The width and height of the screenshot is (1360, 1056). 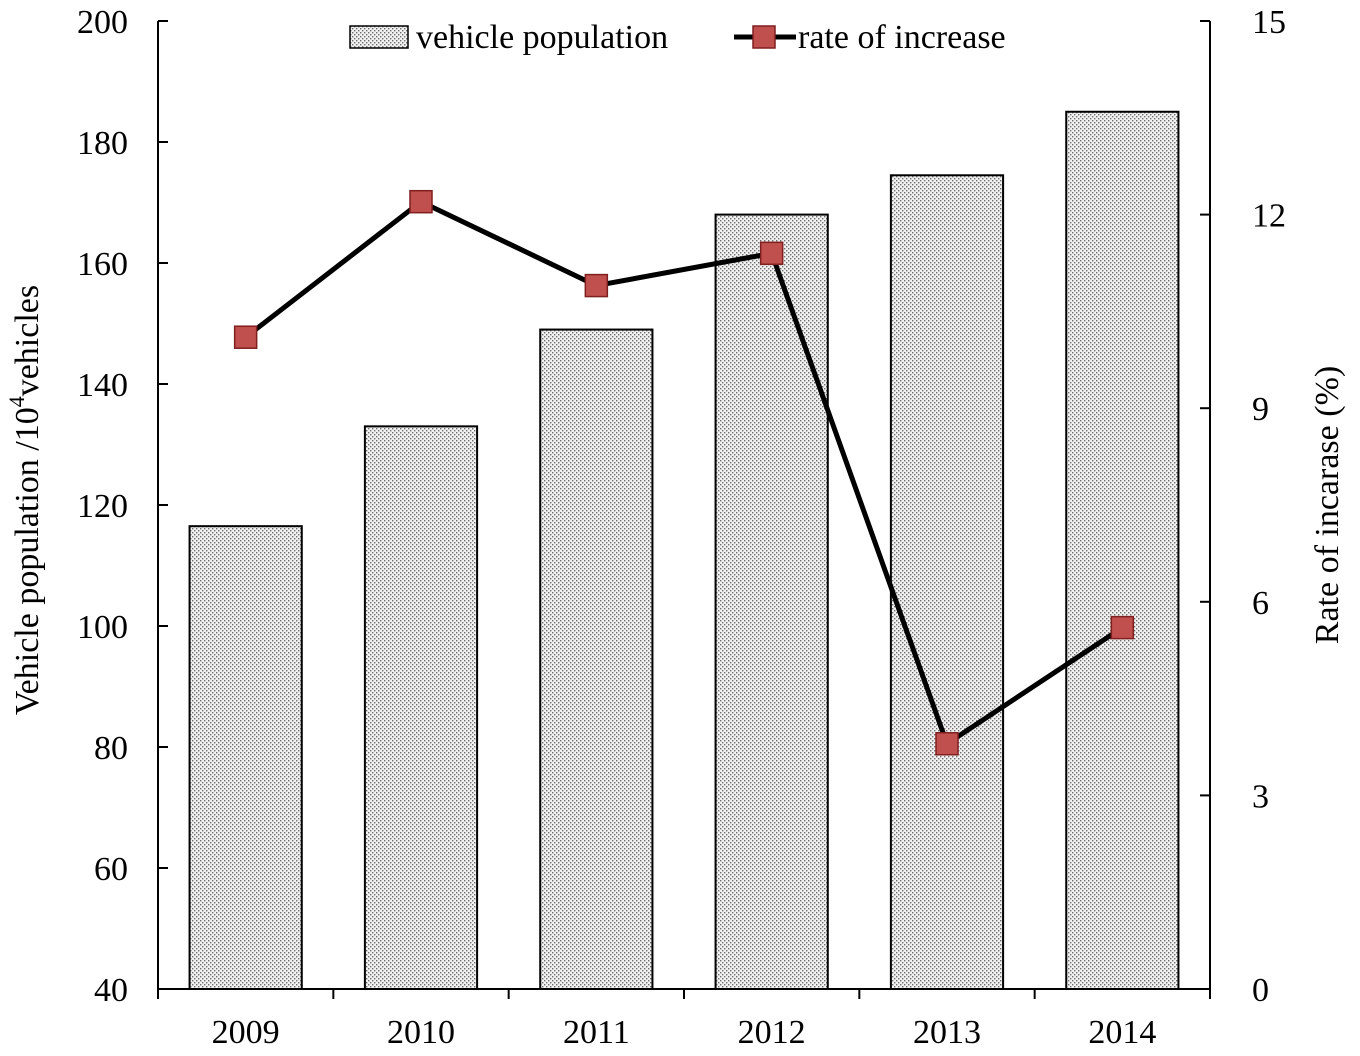 What do you see at coordinates (1260, 796) in the screenshot?
I see `right-tick-label: 3` at bounding box center [1260, 796].